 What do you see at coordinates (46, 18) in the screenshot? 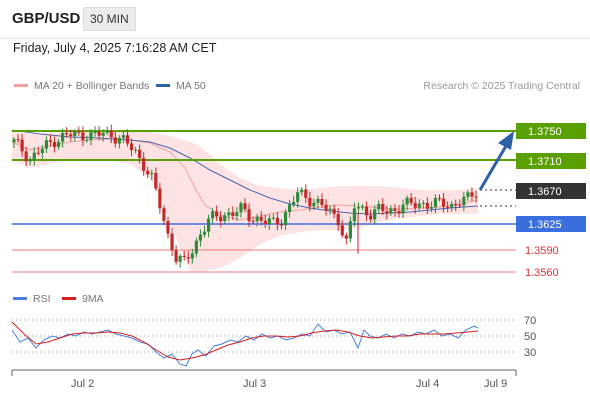
I see `symbol-title: GBP/USD` at bounding box center [46, 18].